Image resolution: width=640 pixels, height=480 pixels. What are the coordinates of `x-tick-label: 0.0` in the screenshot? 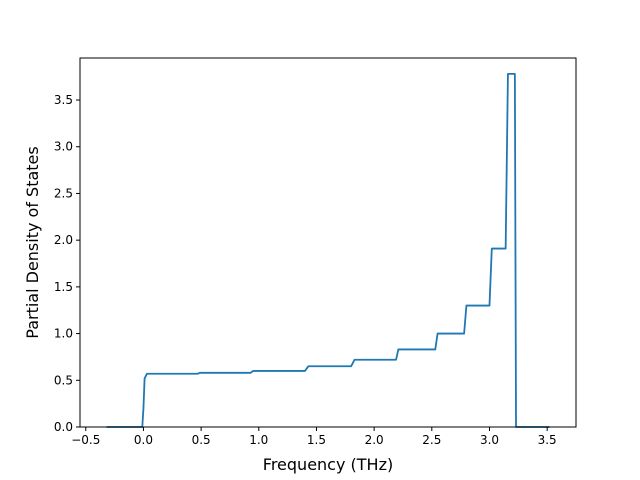 It's located at (143, 440).